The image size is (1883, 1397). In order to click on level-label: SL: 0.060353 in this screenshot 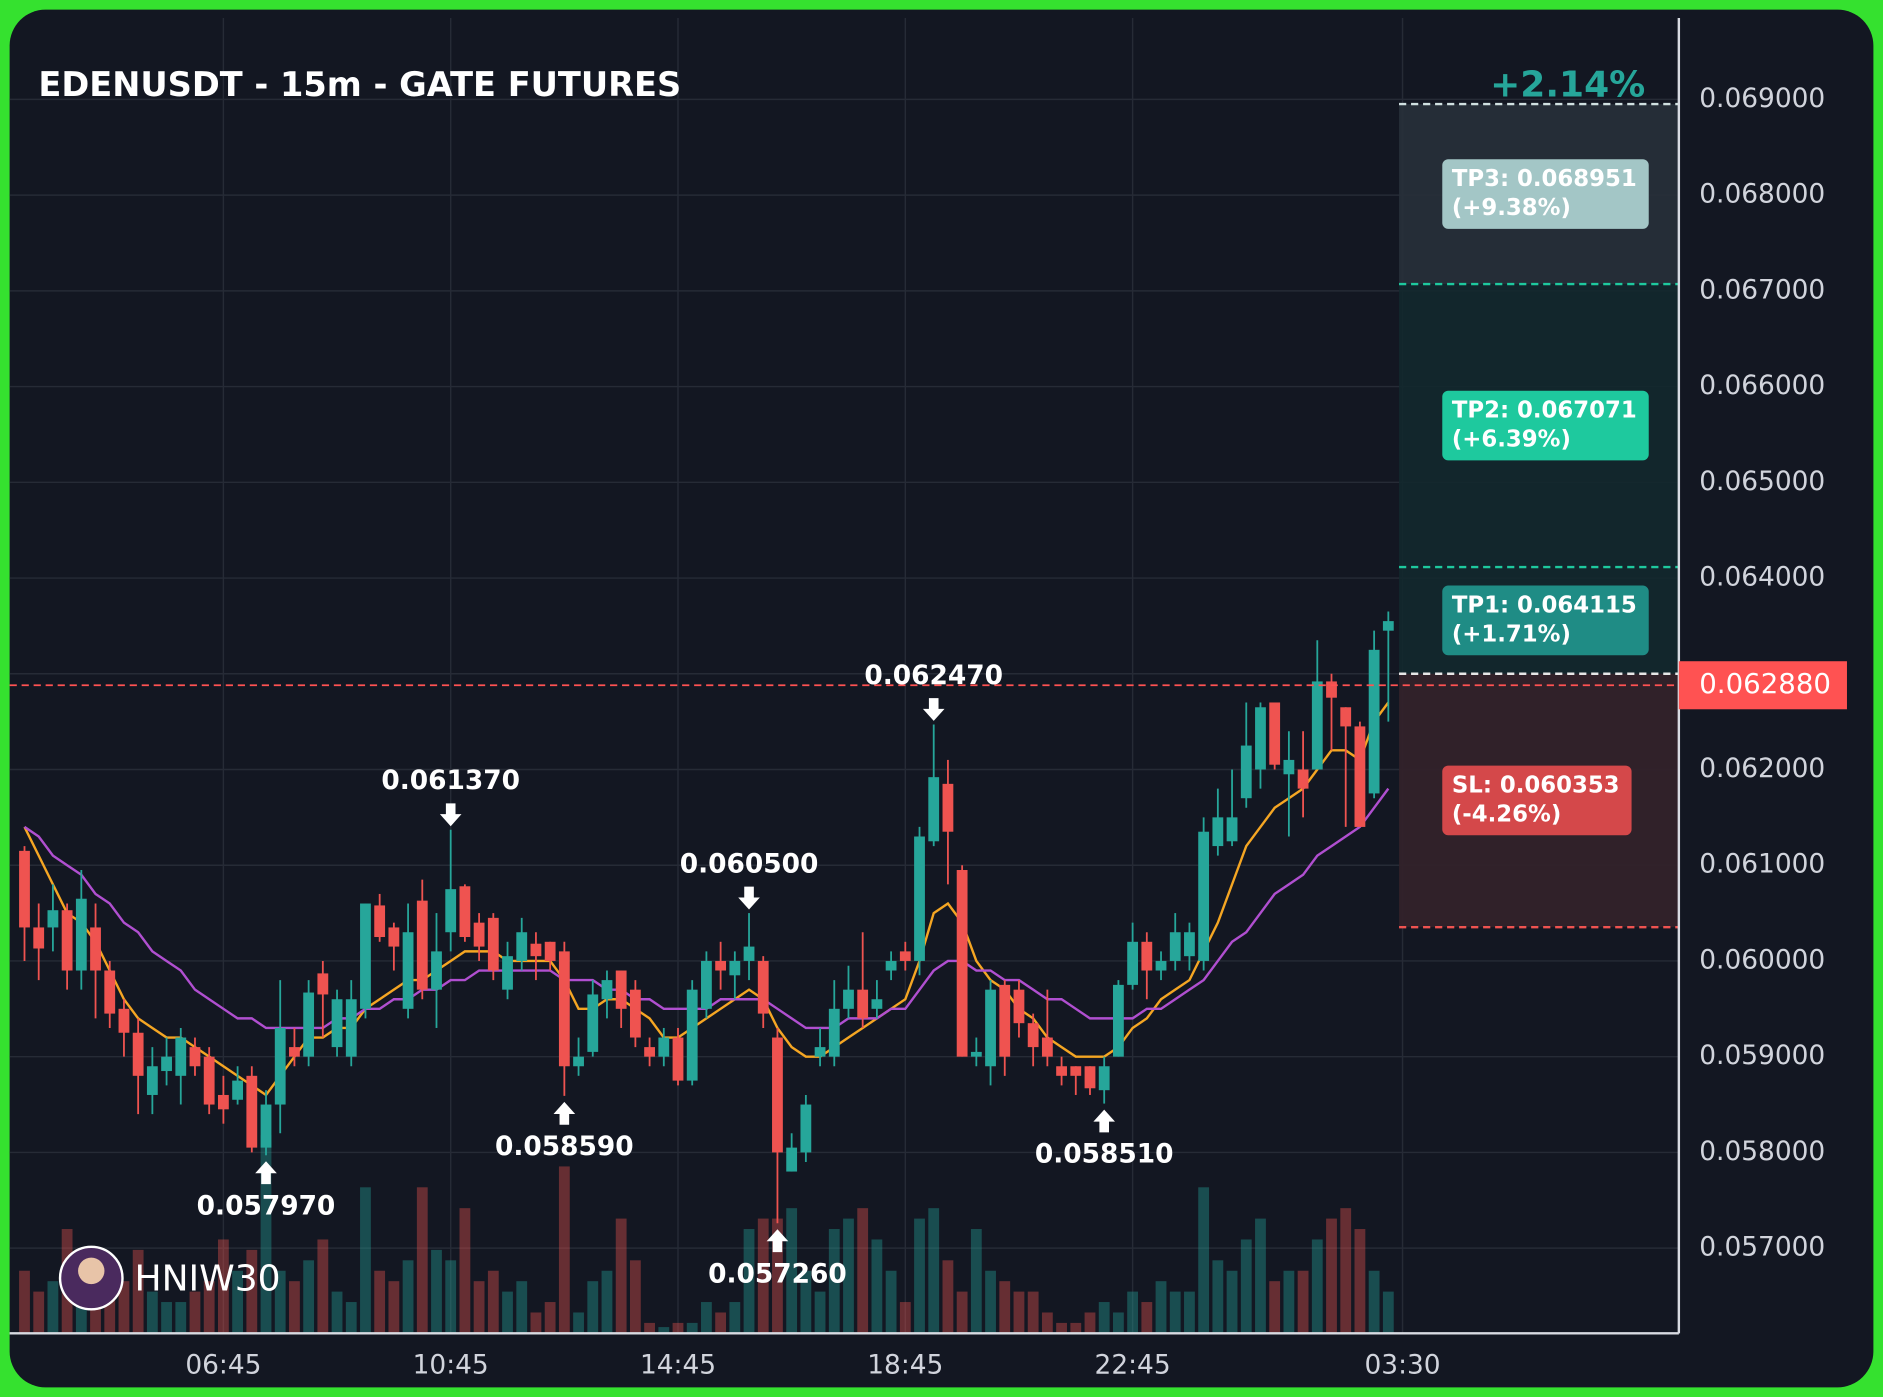, I will do `click(1536, 786)`.